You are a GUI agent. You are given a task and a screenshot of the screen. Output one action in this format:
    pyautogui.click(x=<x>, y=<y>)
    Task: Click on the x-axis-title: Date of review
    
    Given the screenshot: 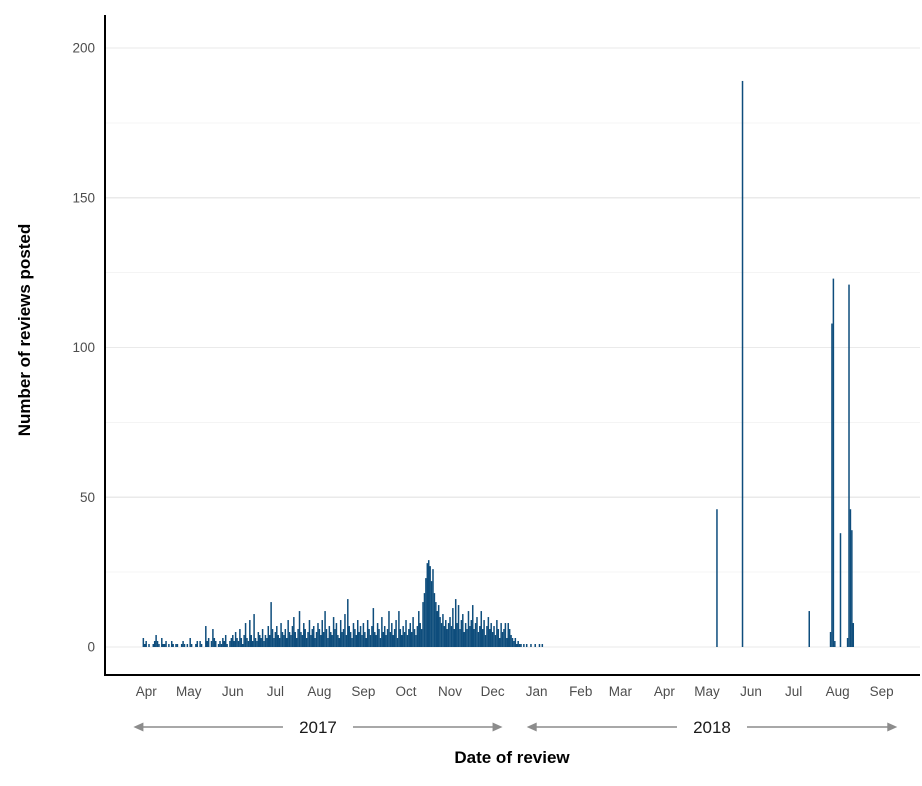 What is the action you would take?
    pyautogui.click(x=512, y=757)
    